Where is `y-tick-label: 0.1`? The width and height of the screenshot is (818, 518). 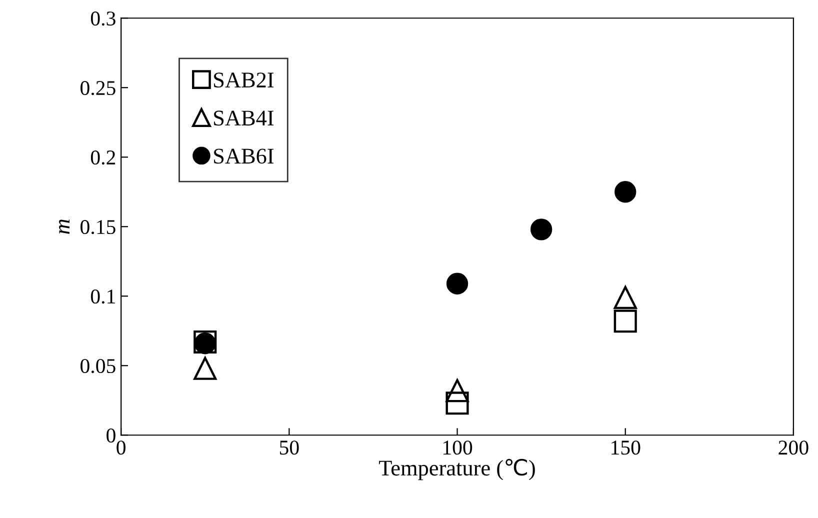
y-tick-label: 0.1 is located at coordinates (102, 296).